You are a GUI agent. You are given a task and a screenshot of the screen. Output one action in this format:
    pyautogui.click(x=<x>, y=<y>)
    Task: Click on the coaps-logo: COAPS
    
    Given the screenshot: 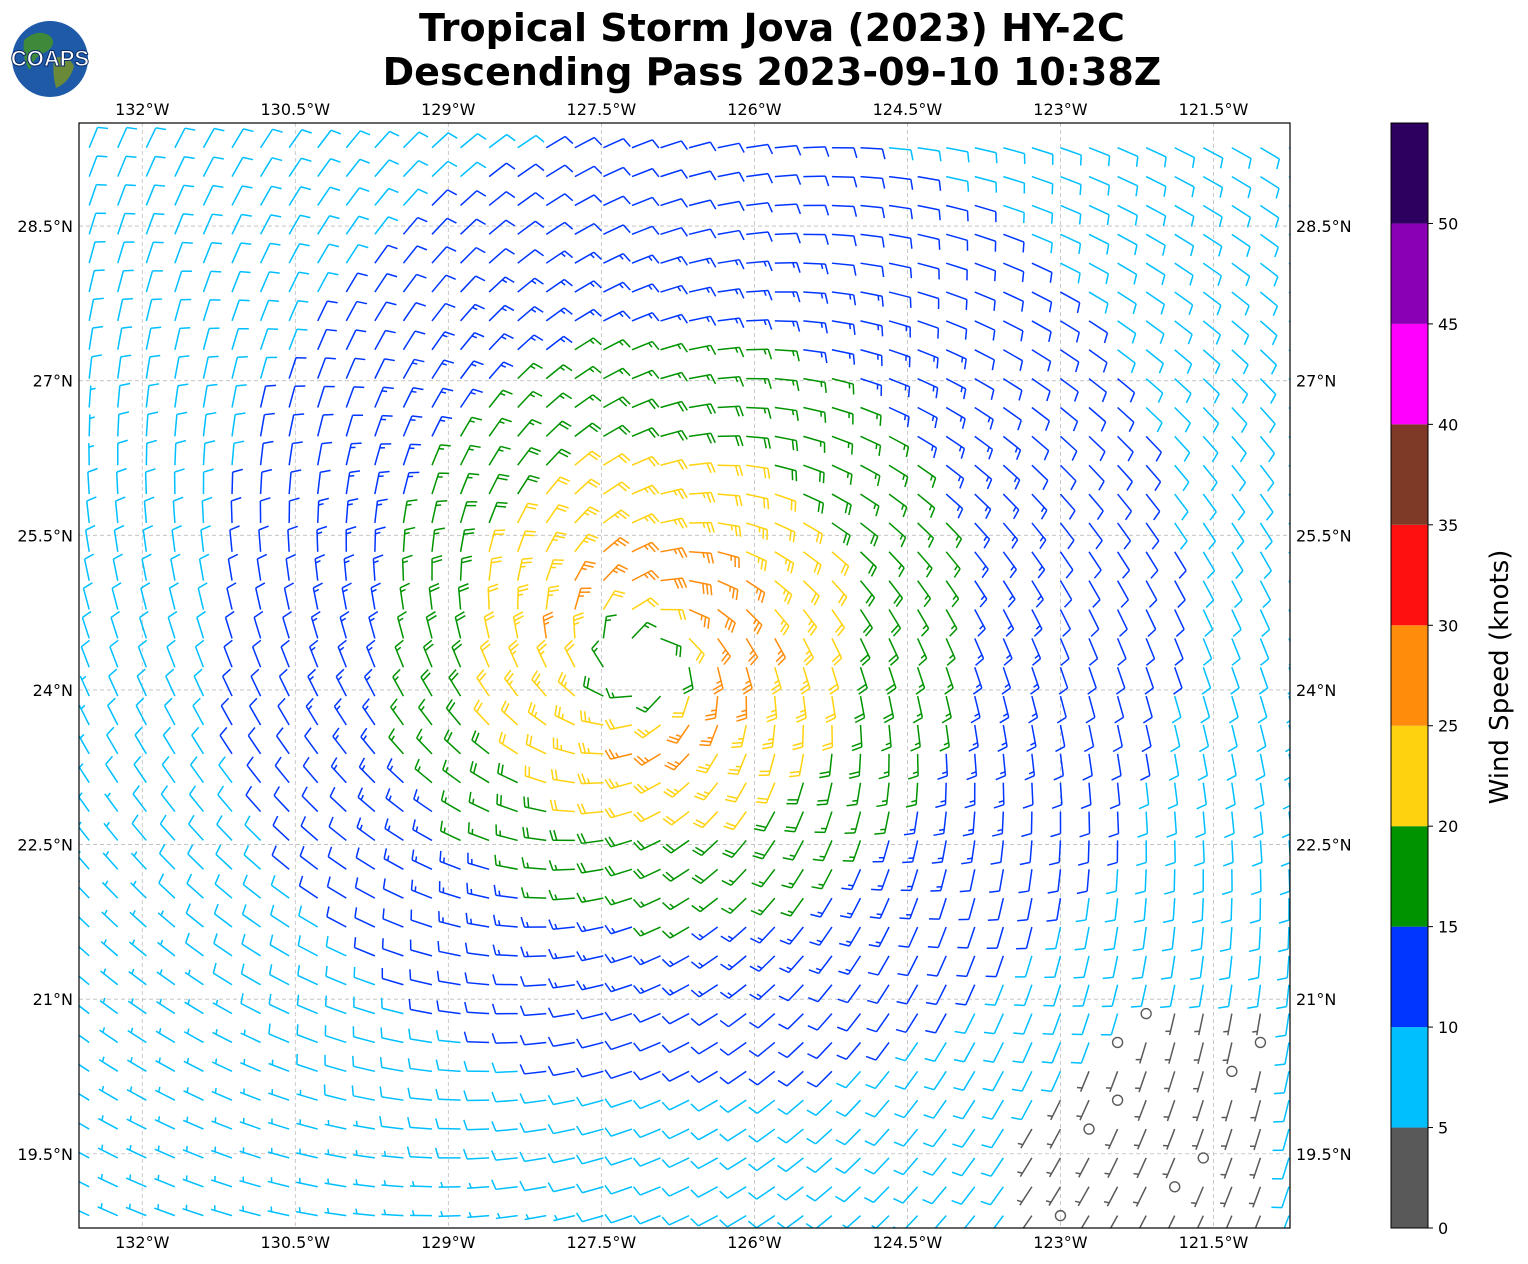 What is the action you would take?
    pyautogui.click(x=50, y=59)
    